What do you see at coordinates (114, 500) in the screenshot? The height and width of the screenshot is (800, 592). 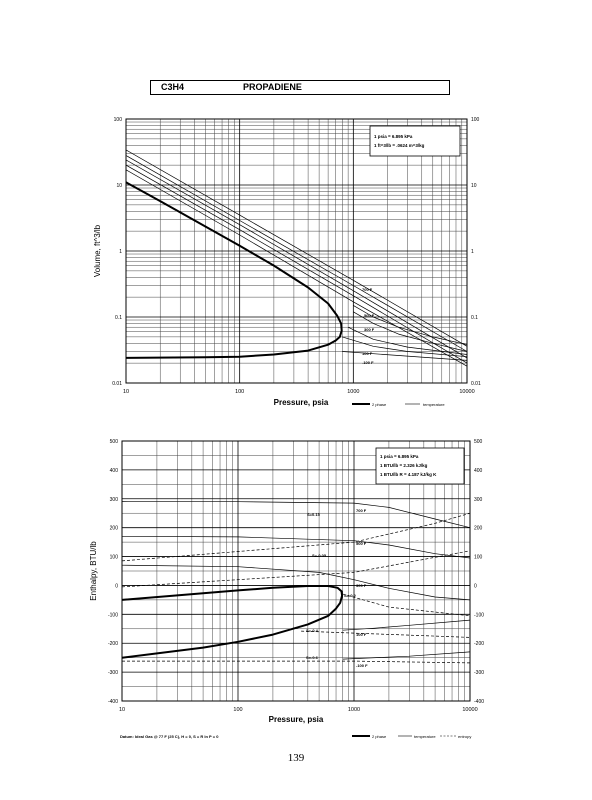 I see `y-tick-label: 300` at bounding box center [114, 500].